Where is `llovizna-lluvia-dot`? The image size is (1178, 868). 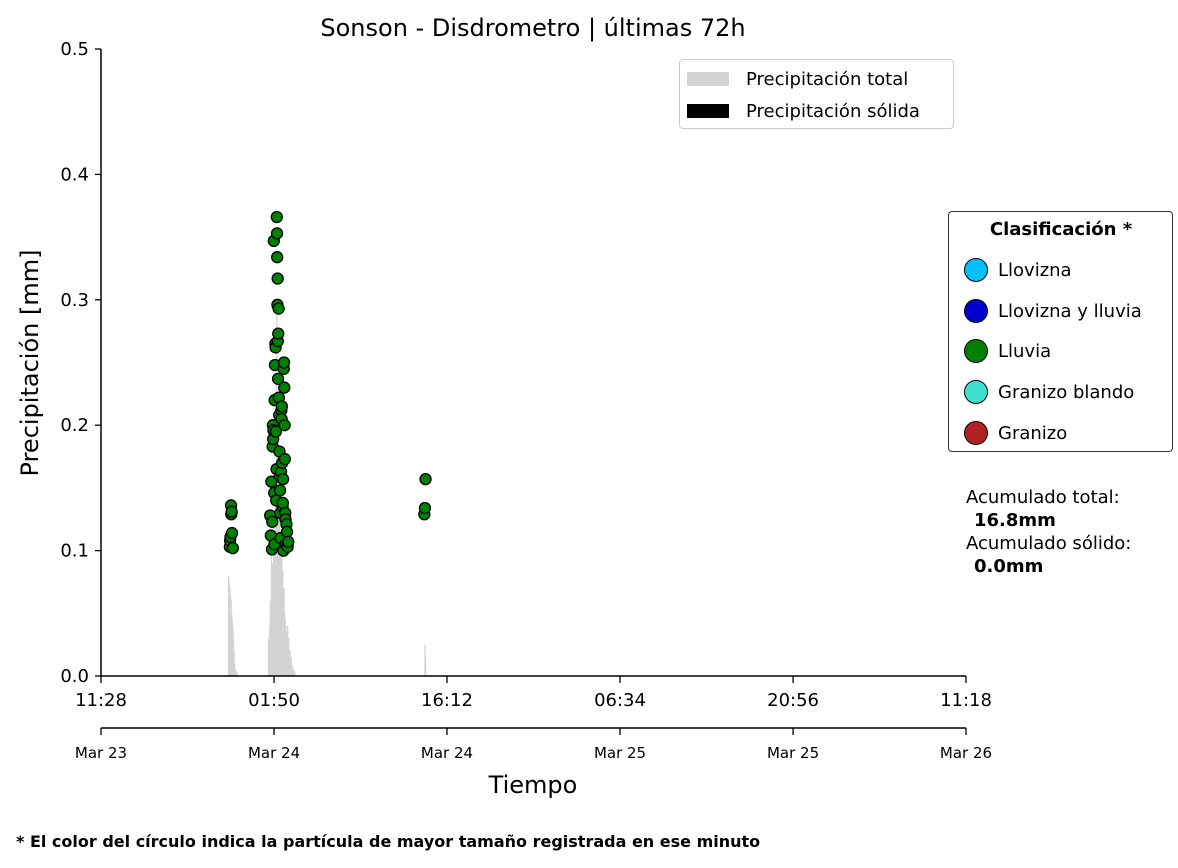 llovizna-lluvia-dot is located at coordinates (976, 311).